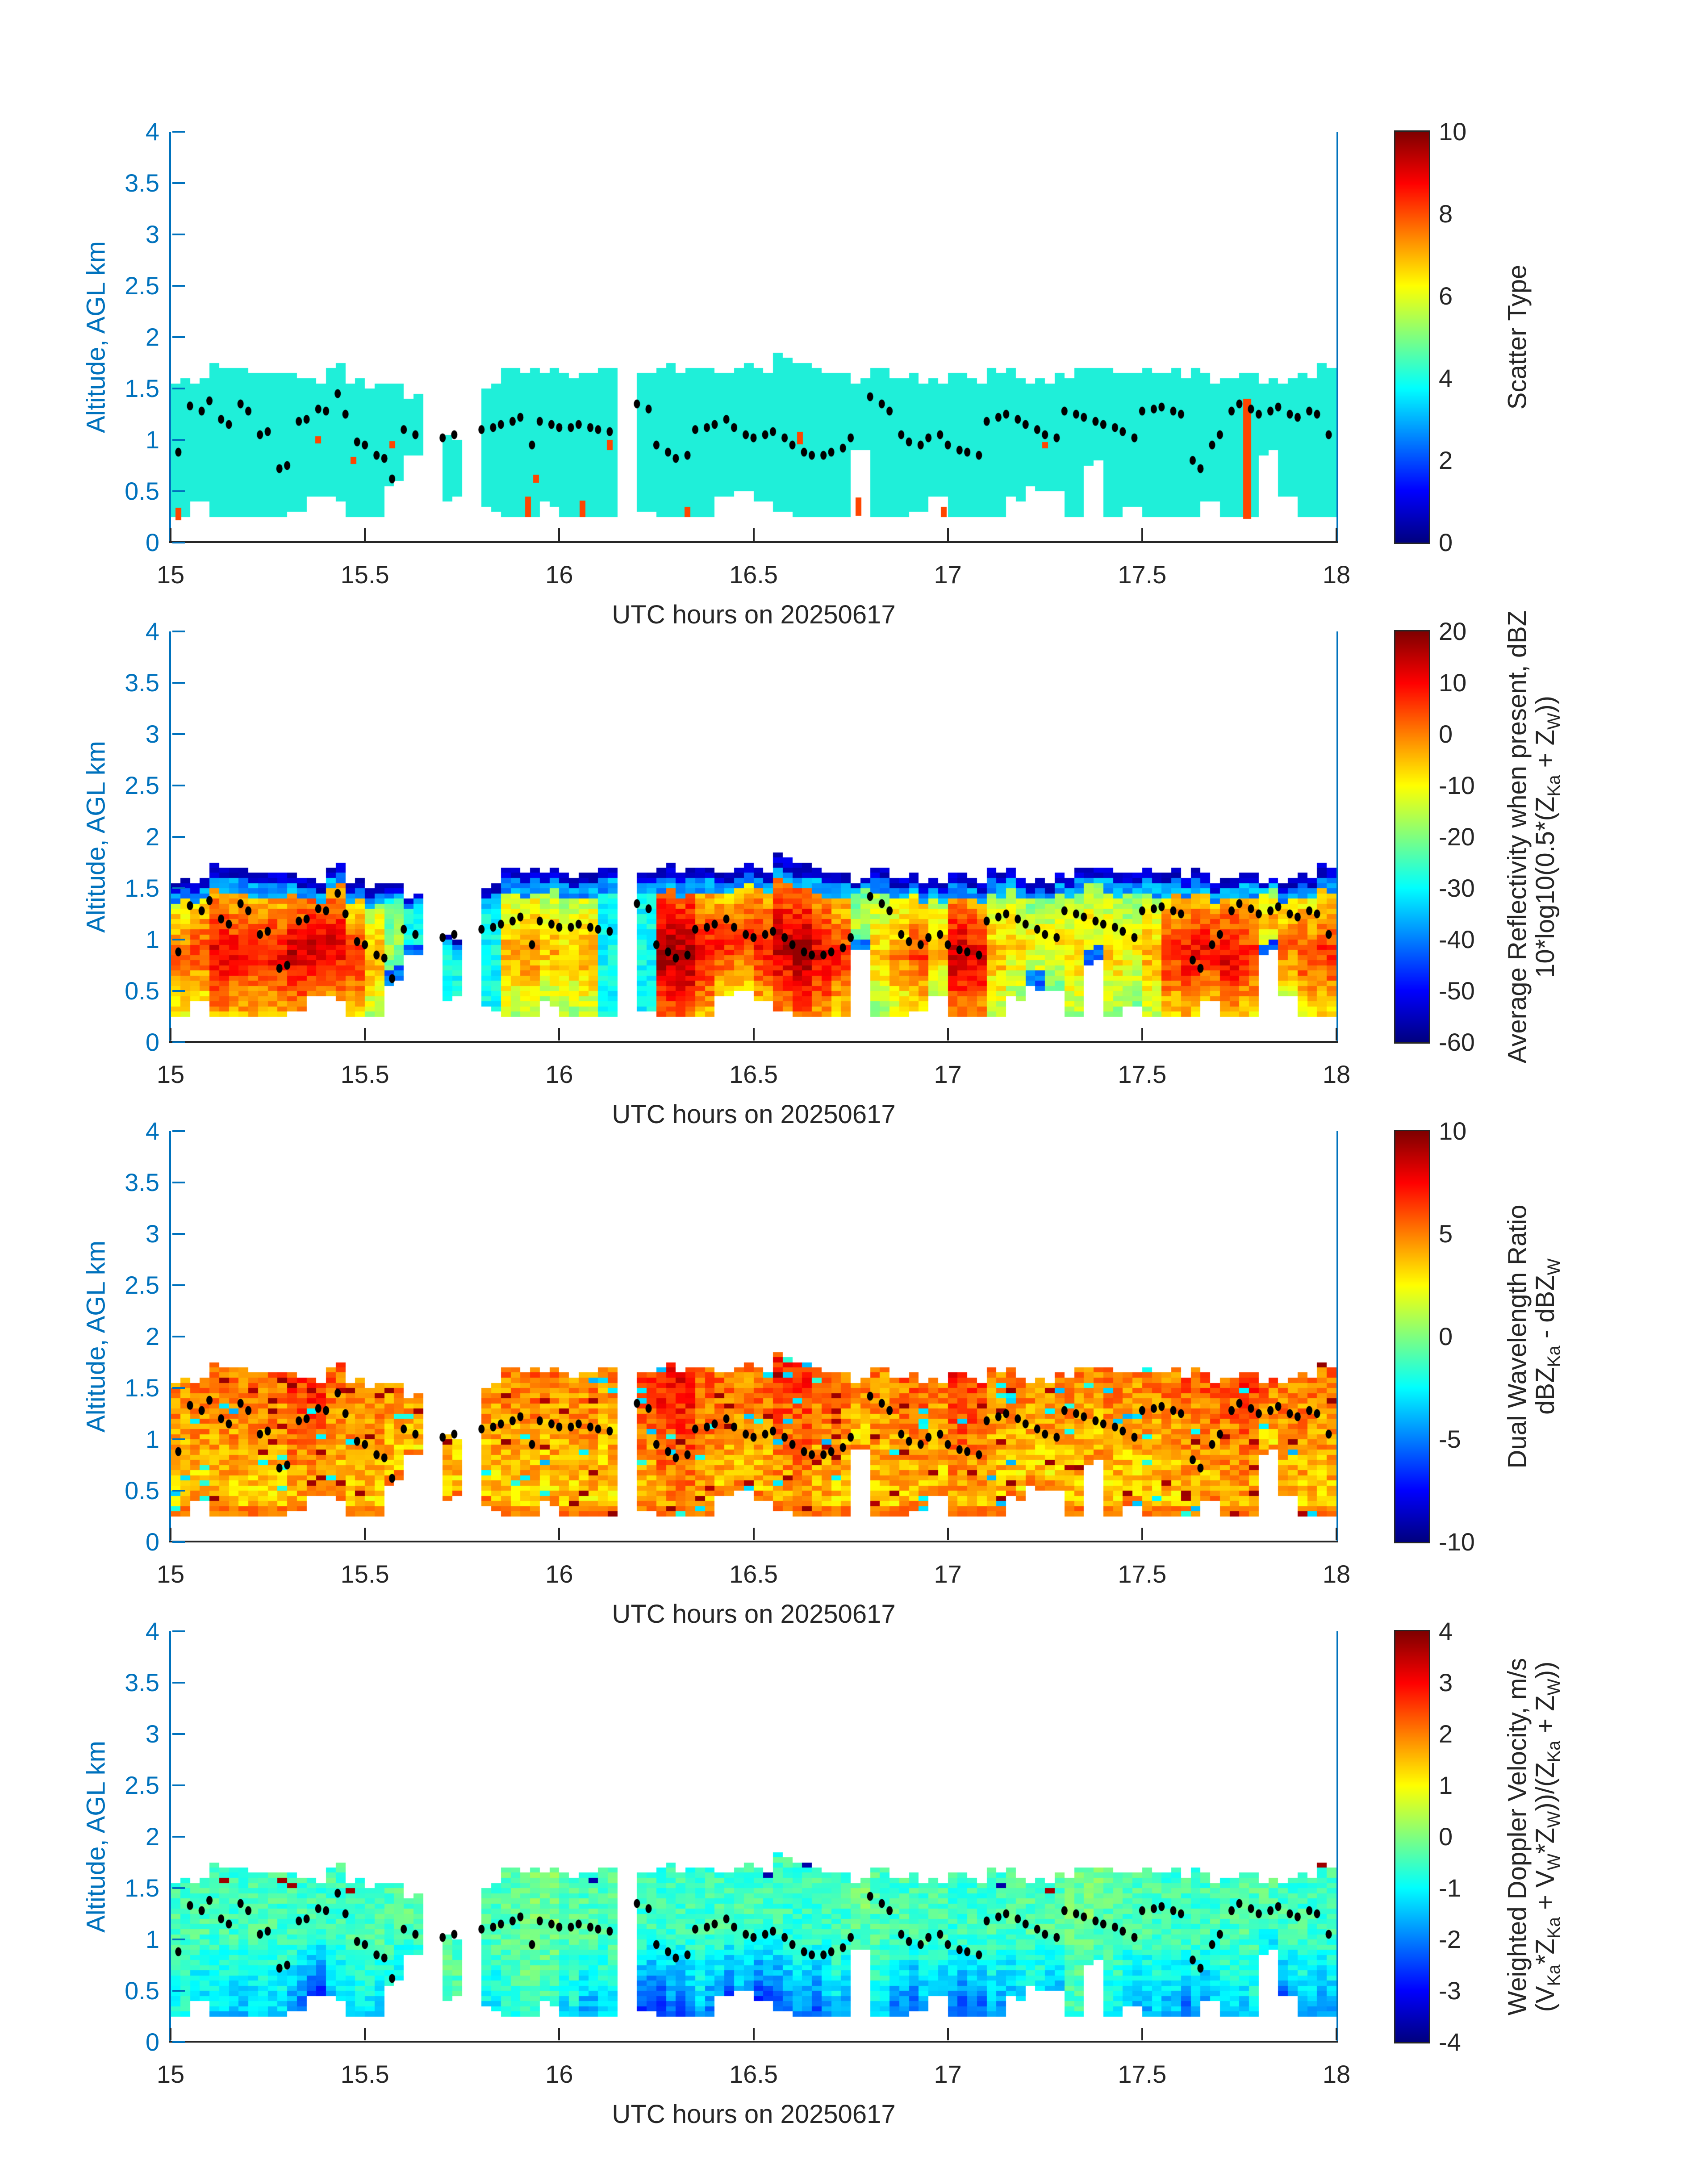  What do you see at coordinates (1457, 991) in the screenshot?
I see `colorbar-tick-label: -50` at bounding box center [1457, 991].